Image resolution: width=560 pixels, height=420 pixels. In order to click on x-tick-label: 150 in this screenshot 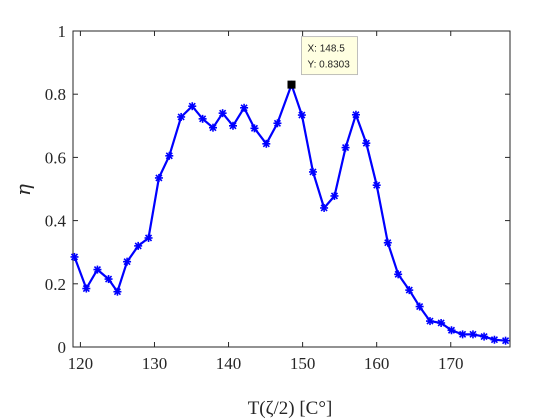, I will do `click(303, 363)`.